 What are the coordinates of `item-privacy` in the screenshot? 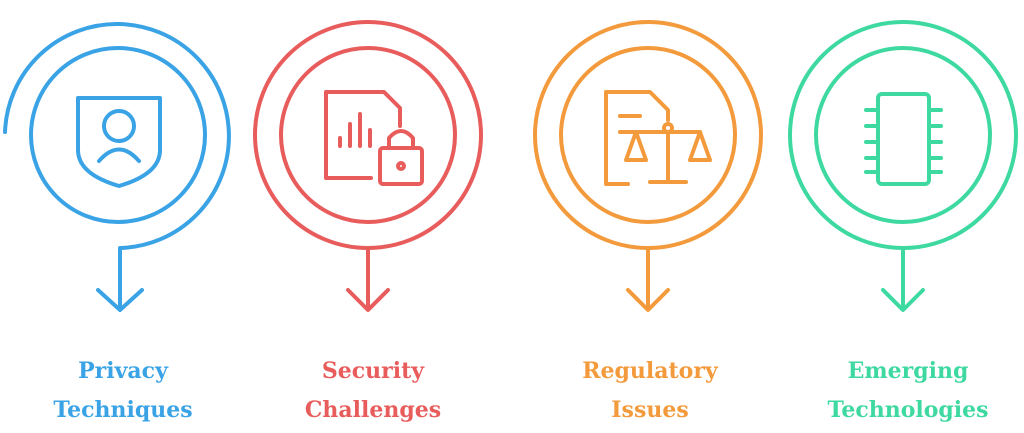 It's located at (117, 167).